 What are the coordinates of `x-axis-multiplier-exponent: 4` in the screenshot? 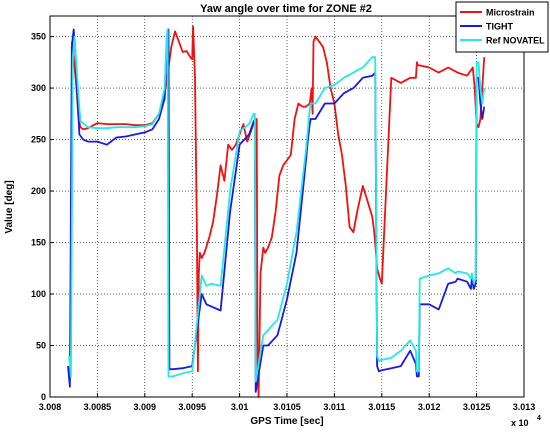 It's located at (539, 418).